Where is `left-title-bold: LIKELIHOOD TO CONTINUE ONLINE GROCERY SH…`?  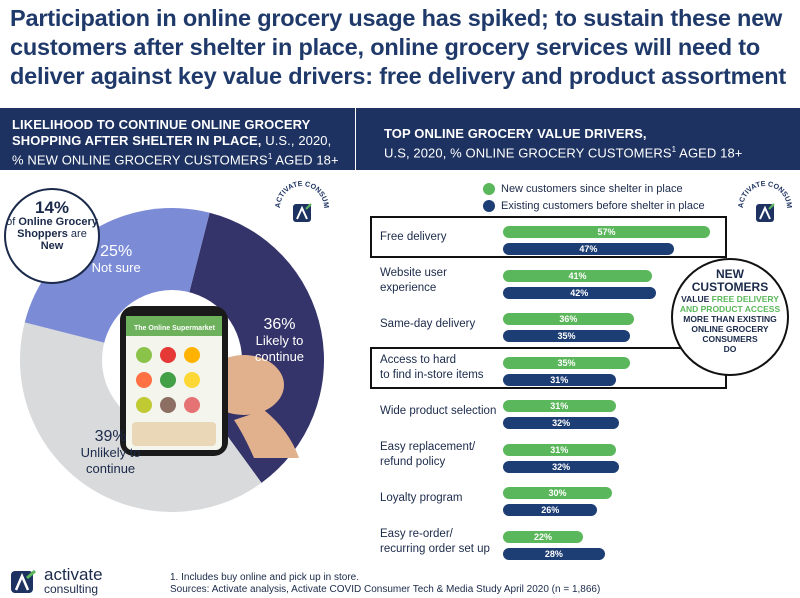
left-title-bold: LIKELIHOOD TO CONTINUE ONLINE GROCERY SH… is located at coordinates (161, 132).